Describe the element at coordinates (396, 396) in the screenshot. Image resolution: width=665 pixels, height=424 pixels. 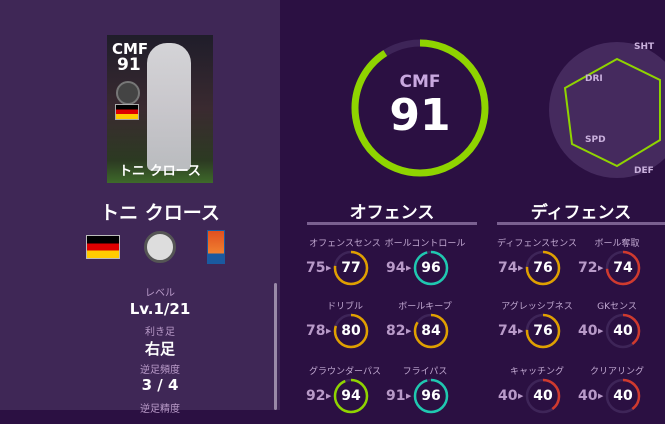
I see `stat-old-value: 91` at that location.